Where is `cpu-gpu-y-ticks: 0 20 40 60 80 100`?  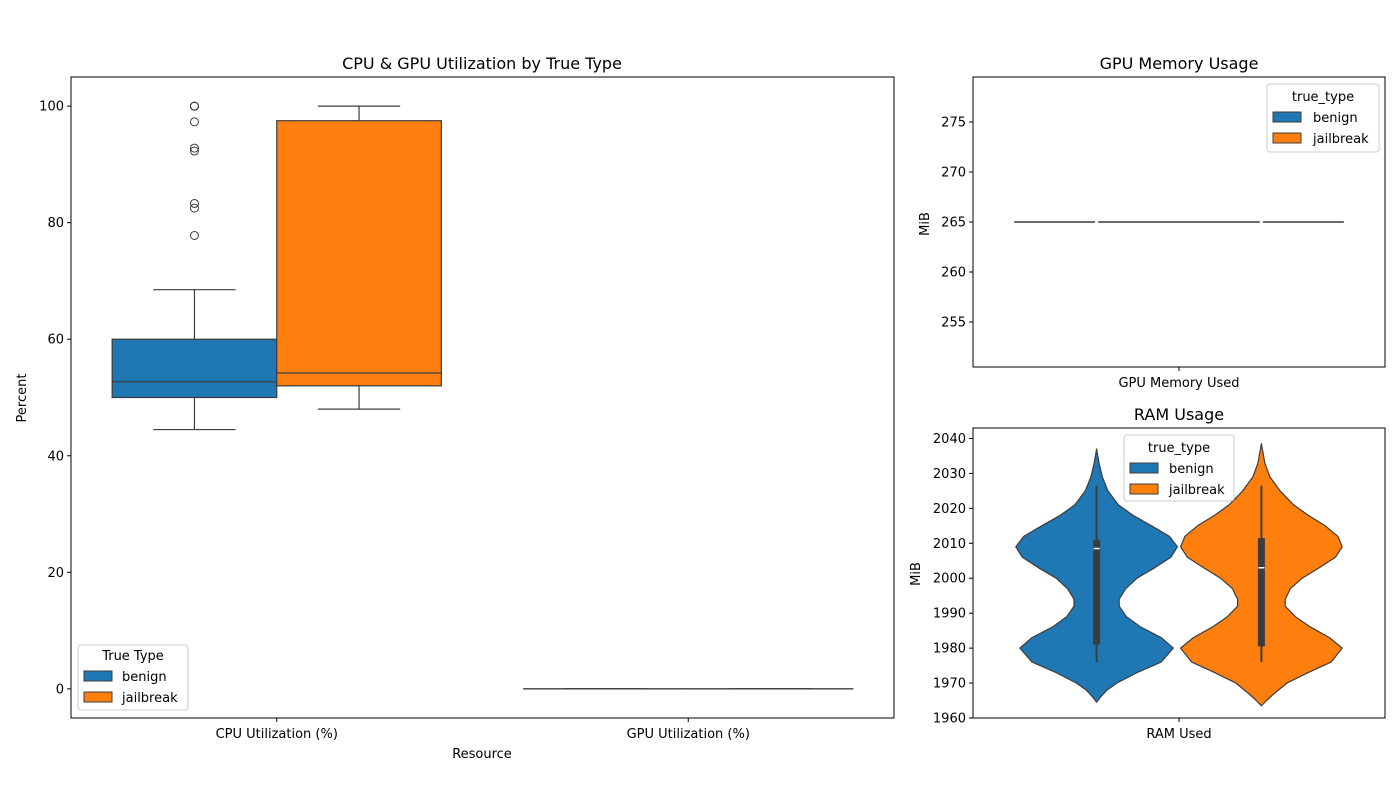 cpu-gpu-y-ticks: 0 20 40 60 80 100 is located at coordinates (55, 398).